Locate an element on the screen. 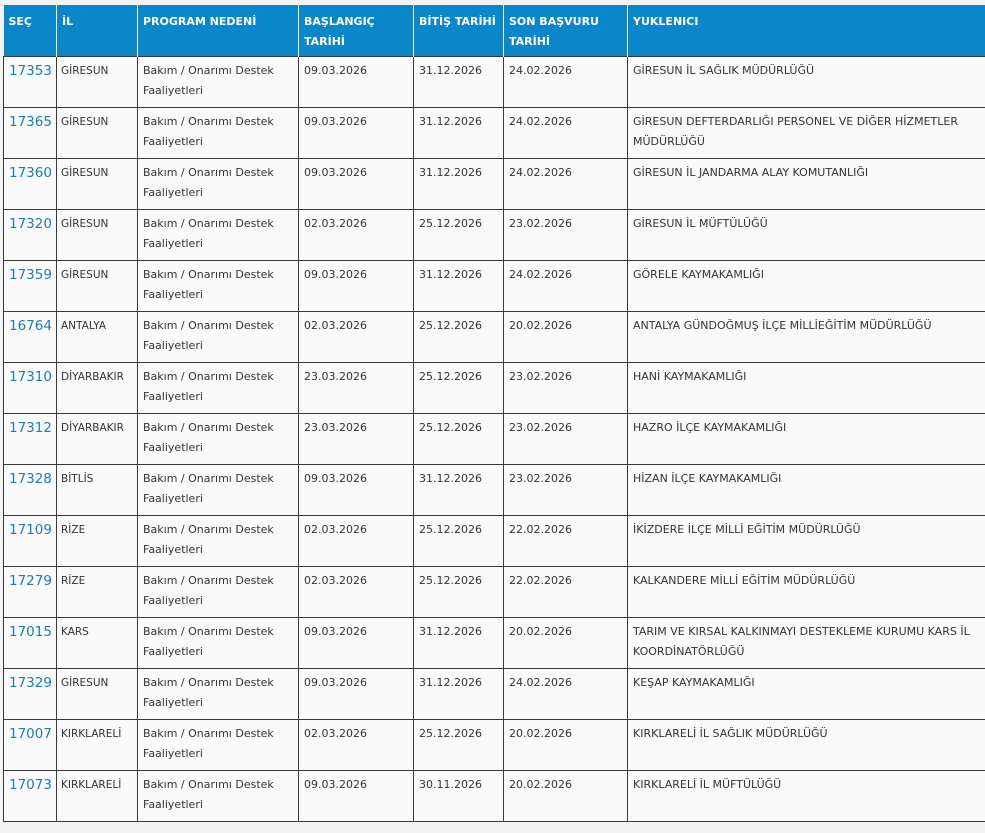  select-link: 17007 is located at coordinates (30, 734).